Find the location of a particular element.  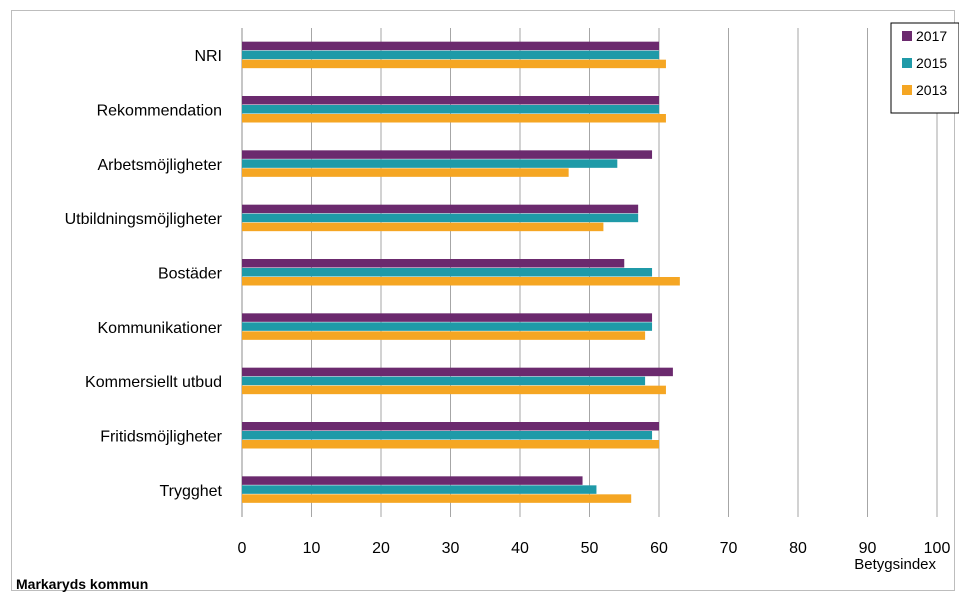

category-label: Rekommendation is located at coordinates (159, 111).